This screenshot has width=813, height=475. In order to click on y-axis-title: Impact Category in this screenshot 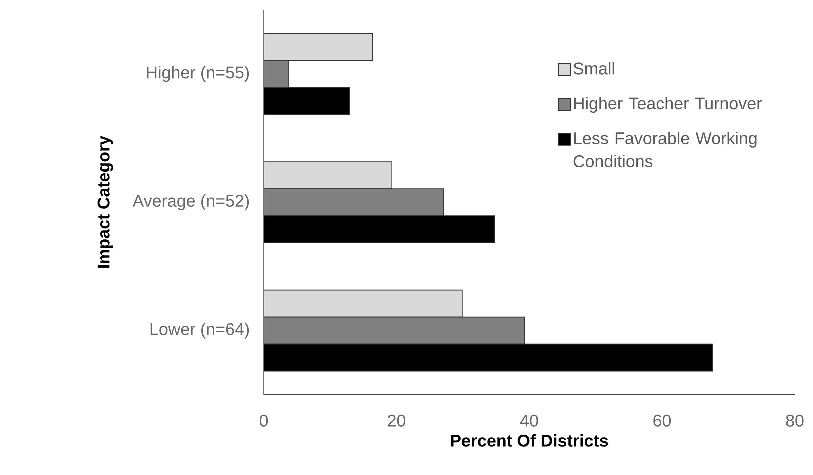, I will do `click(106, 202)`.